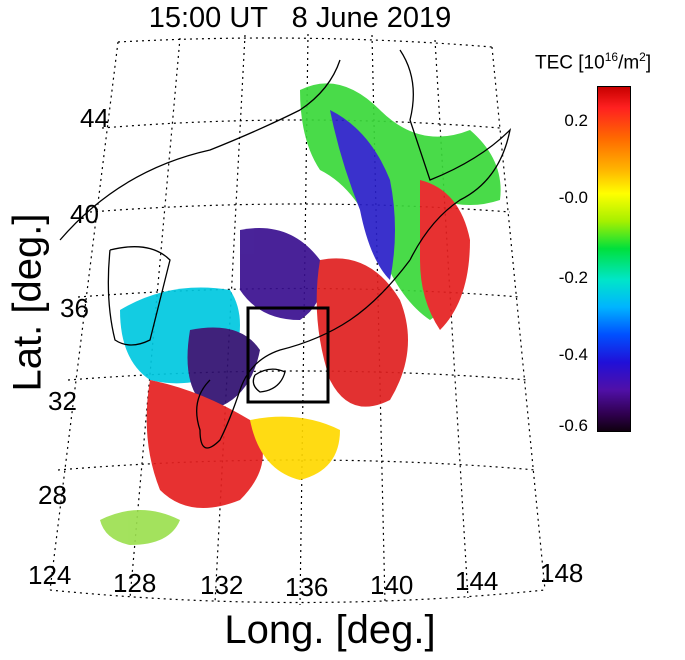 This screenshot has height=660, width=685. What do you see at coordinates (288, 355) in the screenshot?
I see `region-box` at bounding box center [288, 355].